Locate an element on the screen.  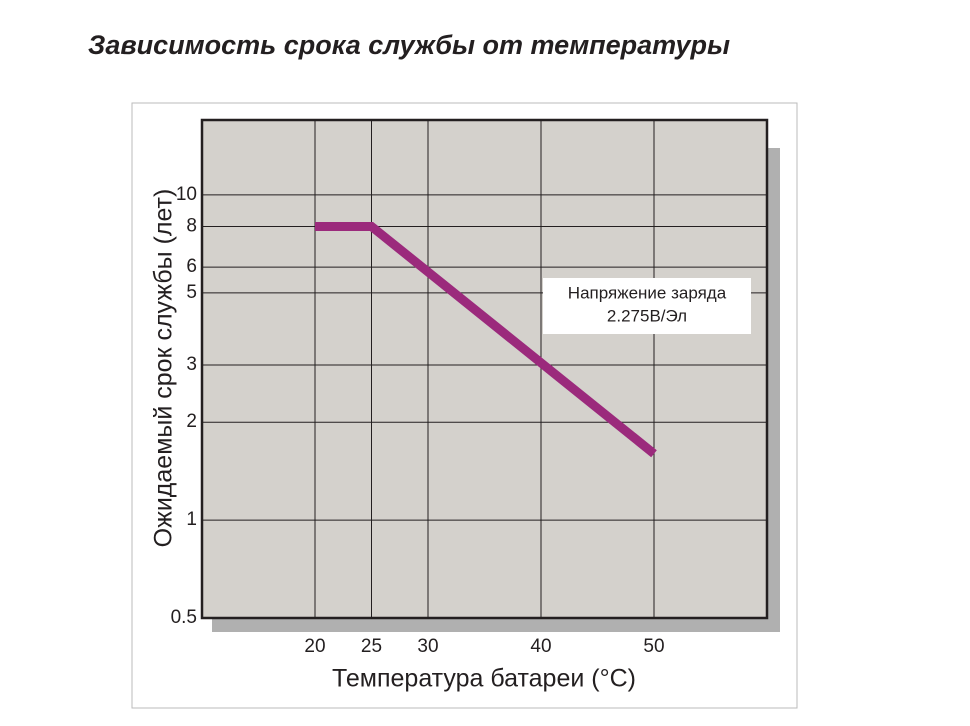
chart-title: Зависимость срока службы от температуры is located at coordinates (409, 45).